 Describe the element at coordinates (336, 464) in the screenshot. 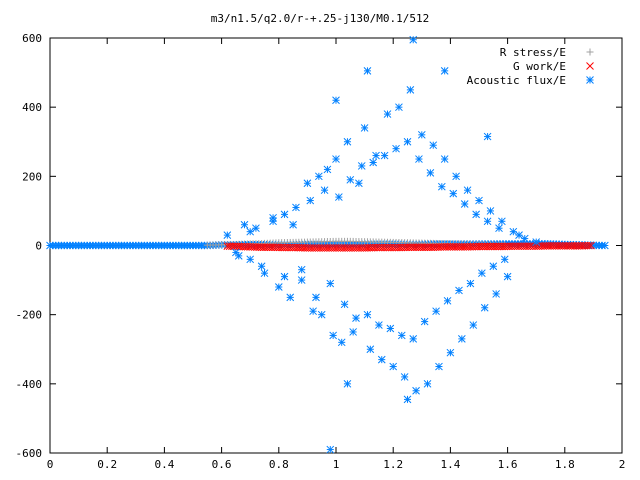

I see `x-tick-label: 1` at that location.